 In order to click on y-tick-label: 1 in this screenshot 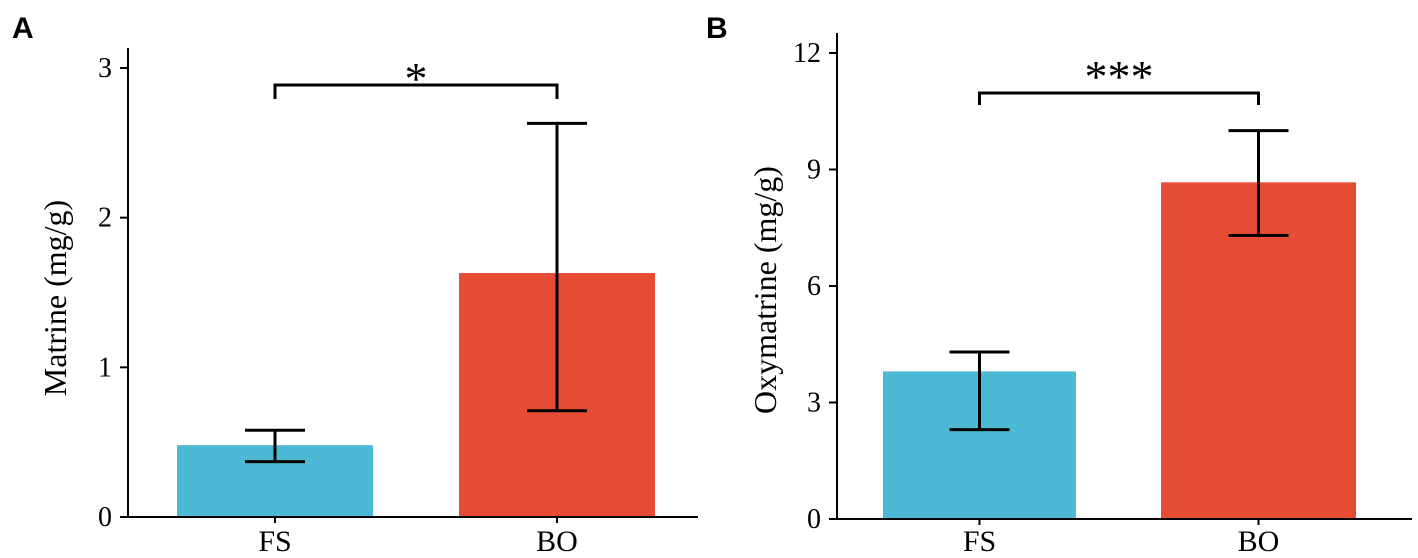, I will do `click(105, 367)`.